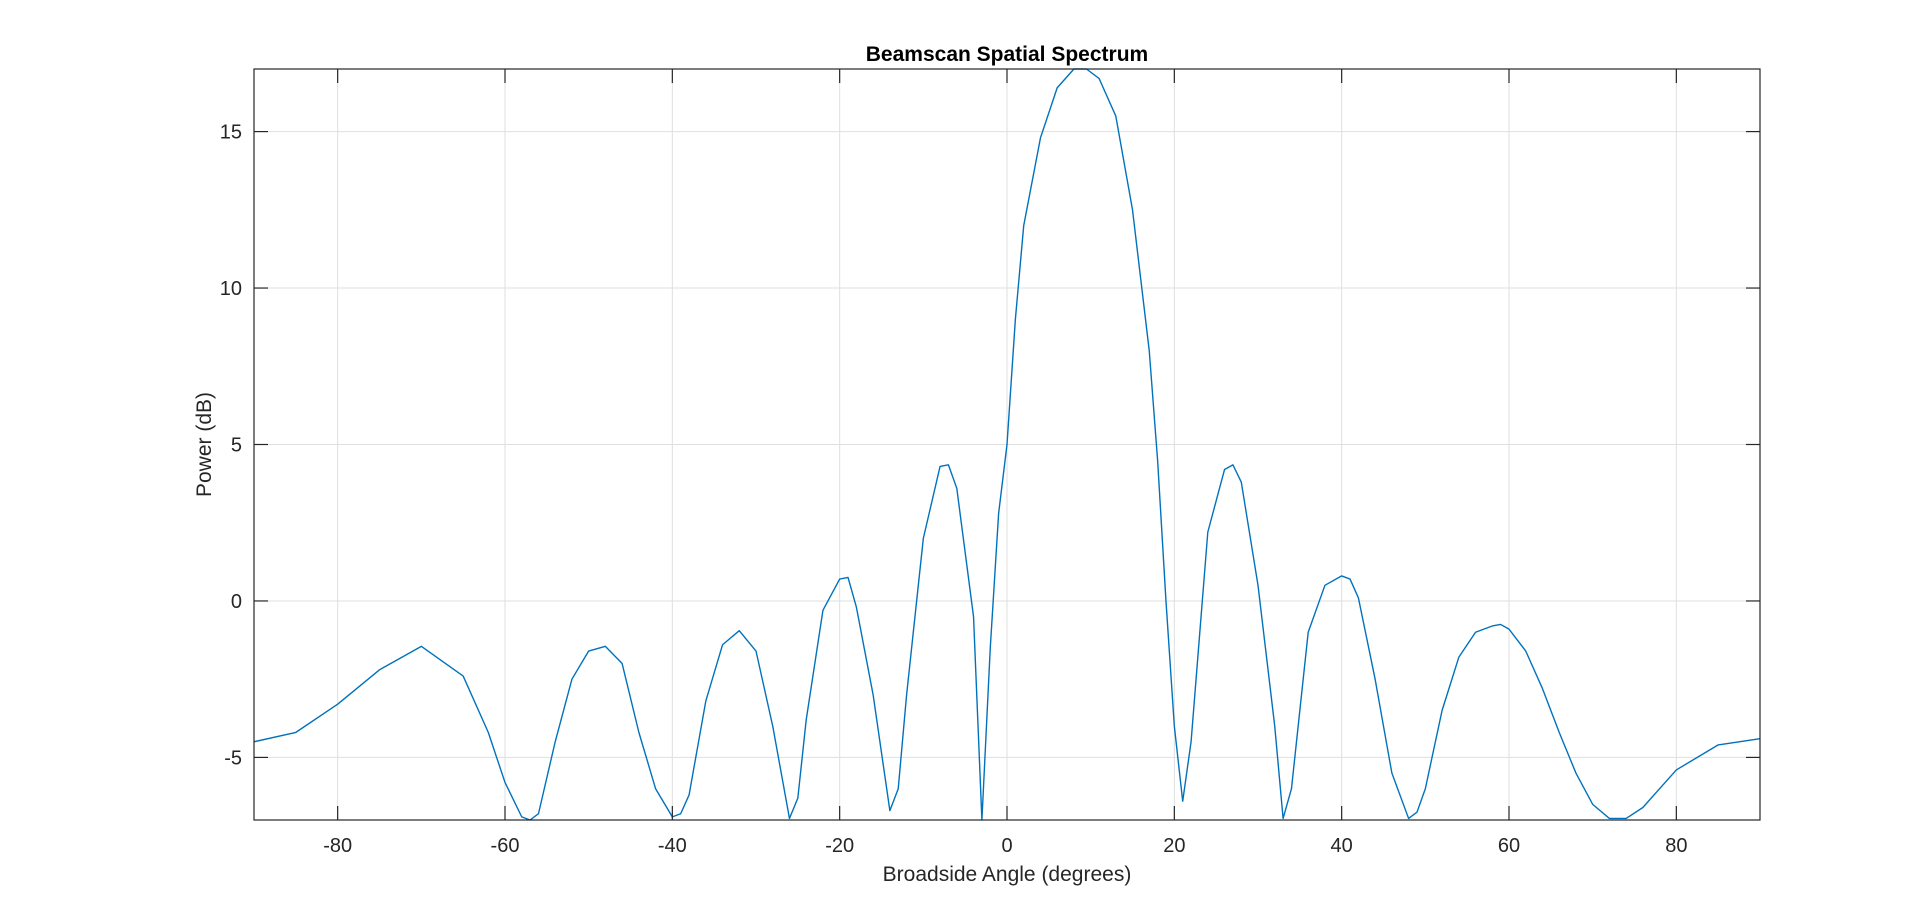 The width and height of the screenshot is (1920, 911). I want to click on x-tick-label: -20, so click(839, 846).